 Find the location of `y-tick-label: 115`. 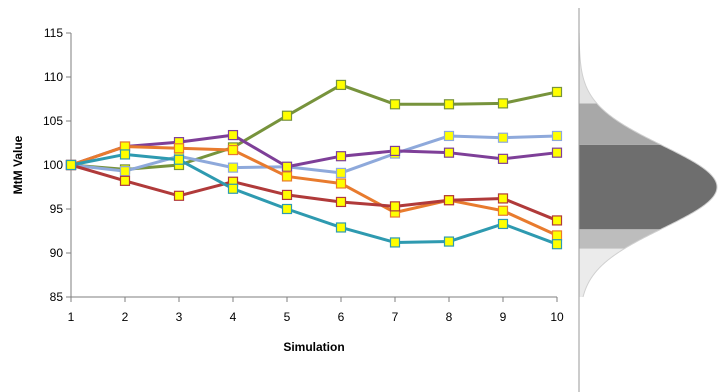

y-tick-label: 115 is located at coordinates (53, 33).